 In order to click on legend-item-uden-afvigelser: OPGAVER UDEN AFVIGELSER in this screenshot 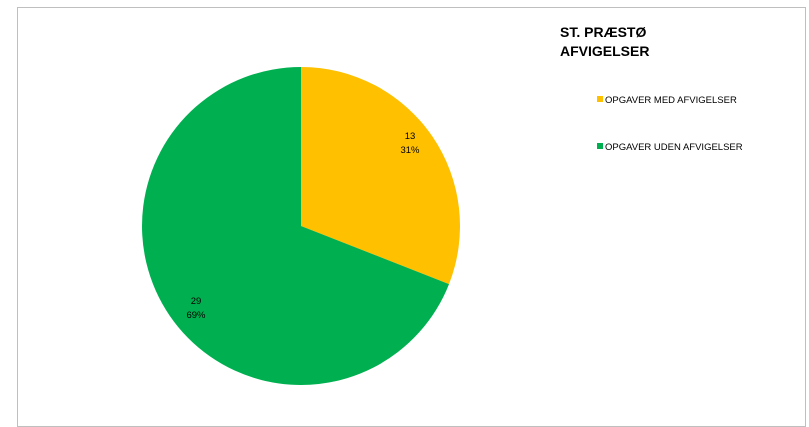, I will do `click(670, 148)`.